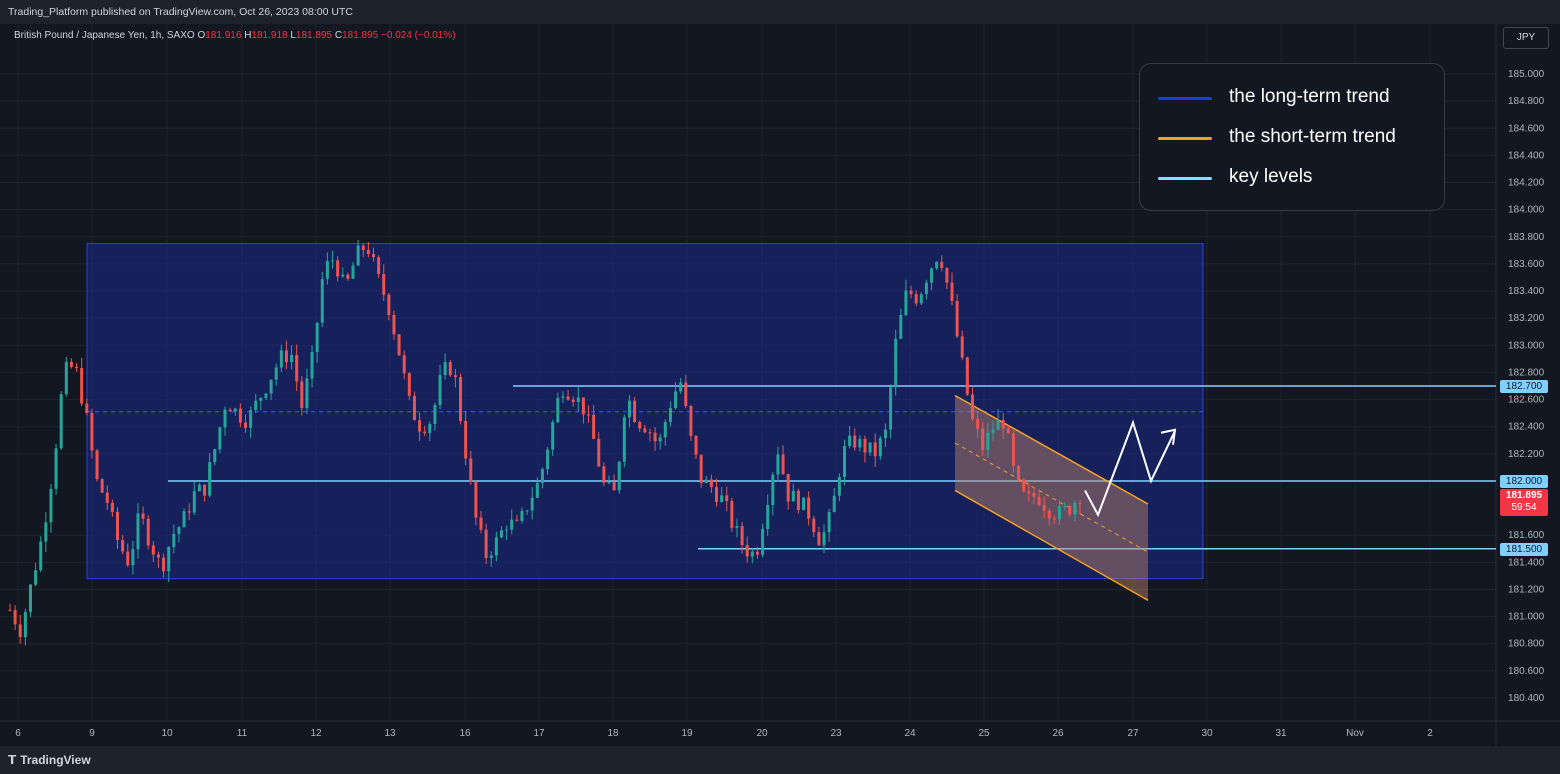 The width and height of the screenshot is (1560, 774). What do you see at coordinates (1526, 291) in the screenshot?
I see `price-tick-label-8: 183.400` at bounding box center [1526, 291].